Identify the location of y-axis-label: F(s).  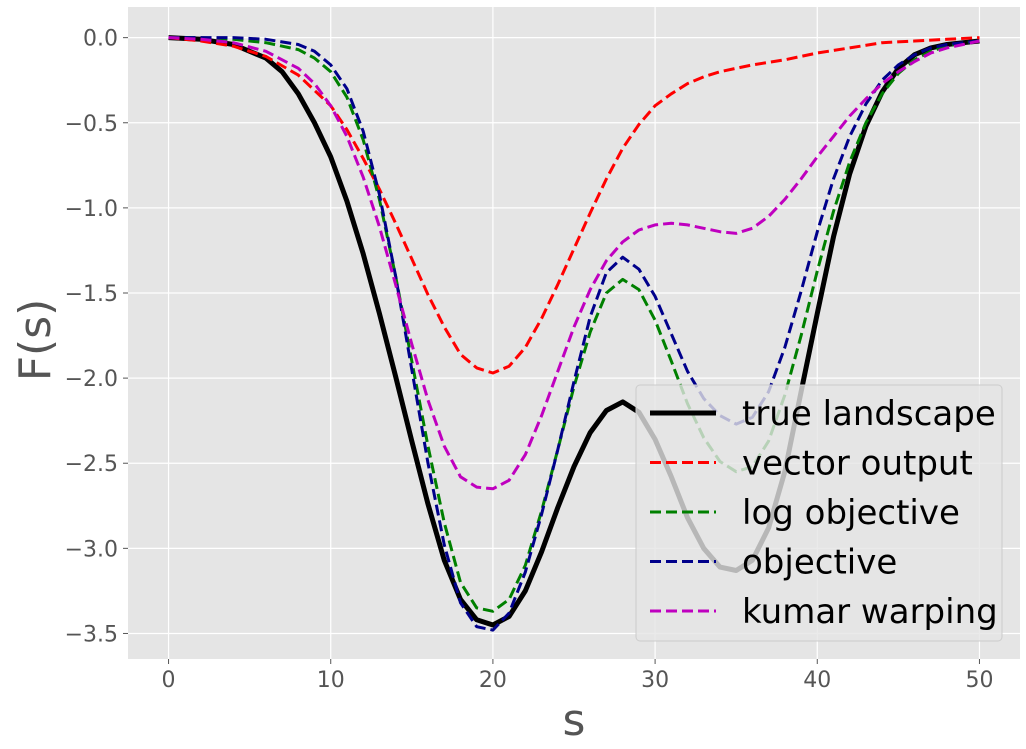
(35, 340).